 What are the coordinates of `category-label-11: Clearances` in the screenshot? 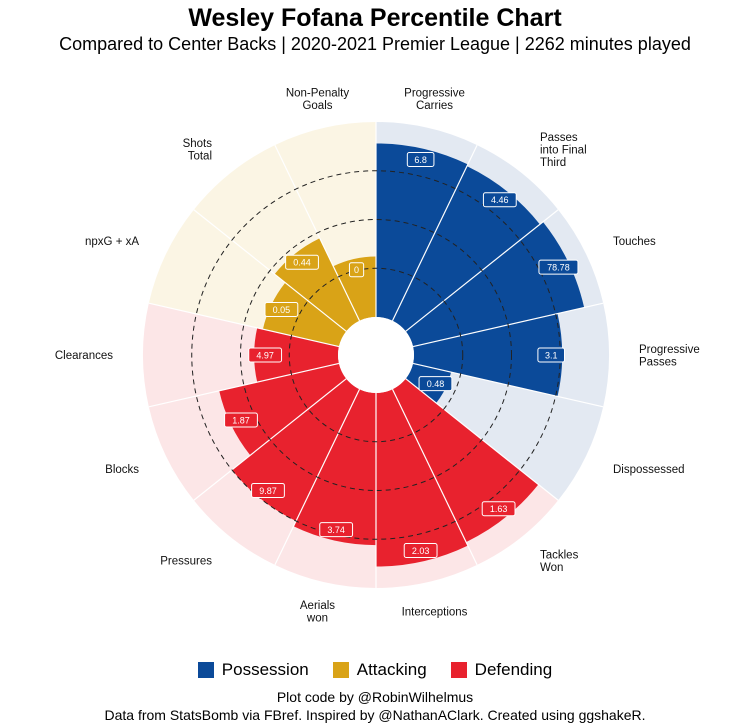 It's located at (84, 356).